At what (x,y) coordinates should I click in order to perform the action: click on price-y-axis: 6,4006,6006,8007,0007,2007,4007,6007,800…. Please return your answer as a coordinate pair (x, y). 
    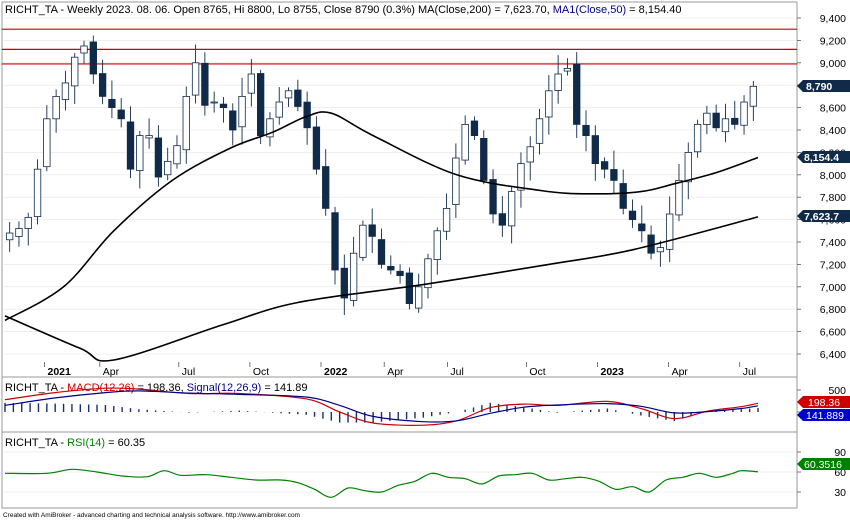
    Looking at the image, I should click on (821, 187).